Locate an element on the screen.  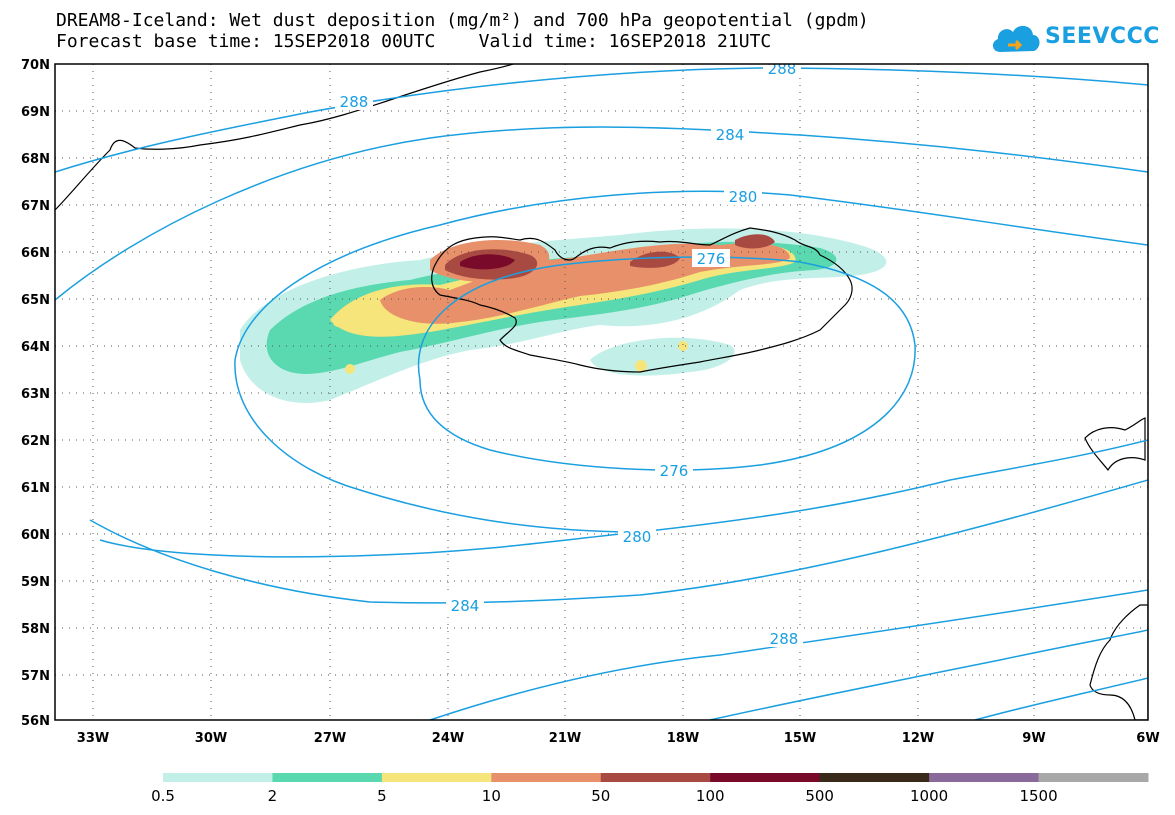
scotland-coast is located at coordinates (1118, 662).